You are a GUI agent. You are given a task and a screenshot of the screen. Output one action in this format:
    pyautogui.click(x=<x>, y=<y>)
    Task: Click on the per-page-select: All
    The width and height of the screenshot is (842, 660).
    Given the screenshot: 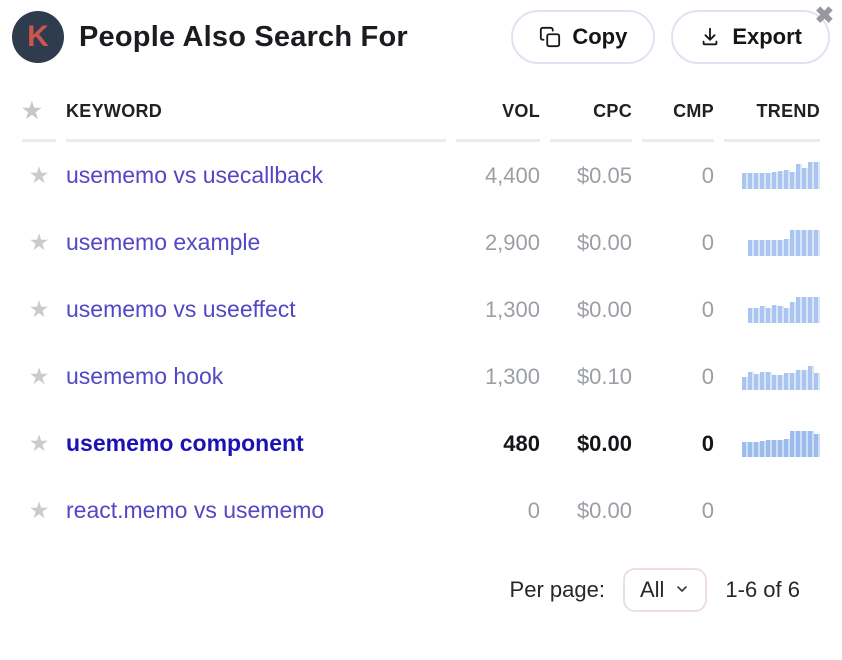 What is the action you would take?
    pyautogui.click(x=665, y=590)
    